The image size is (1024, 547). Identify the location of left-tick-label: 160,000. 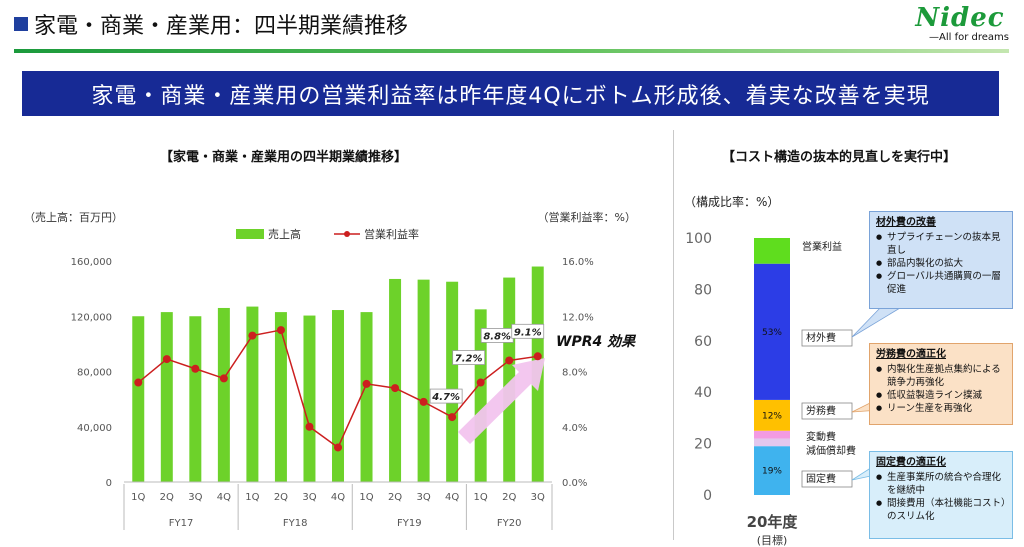
(91, 262).